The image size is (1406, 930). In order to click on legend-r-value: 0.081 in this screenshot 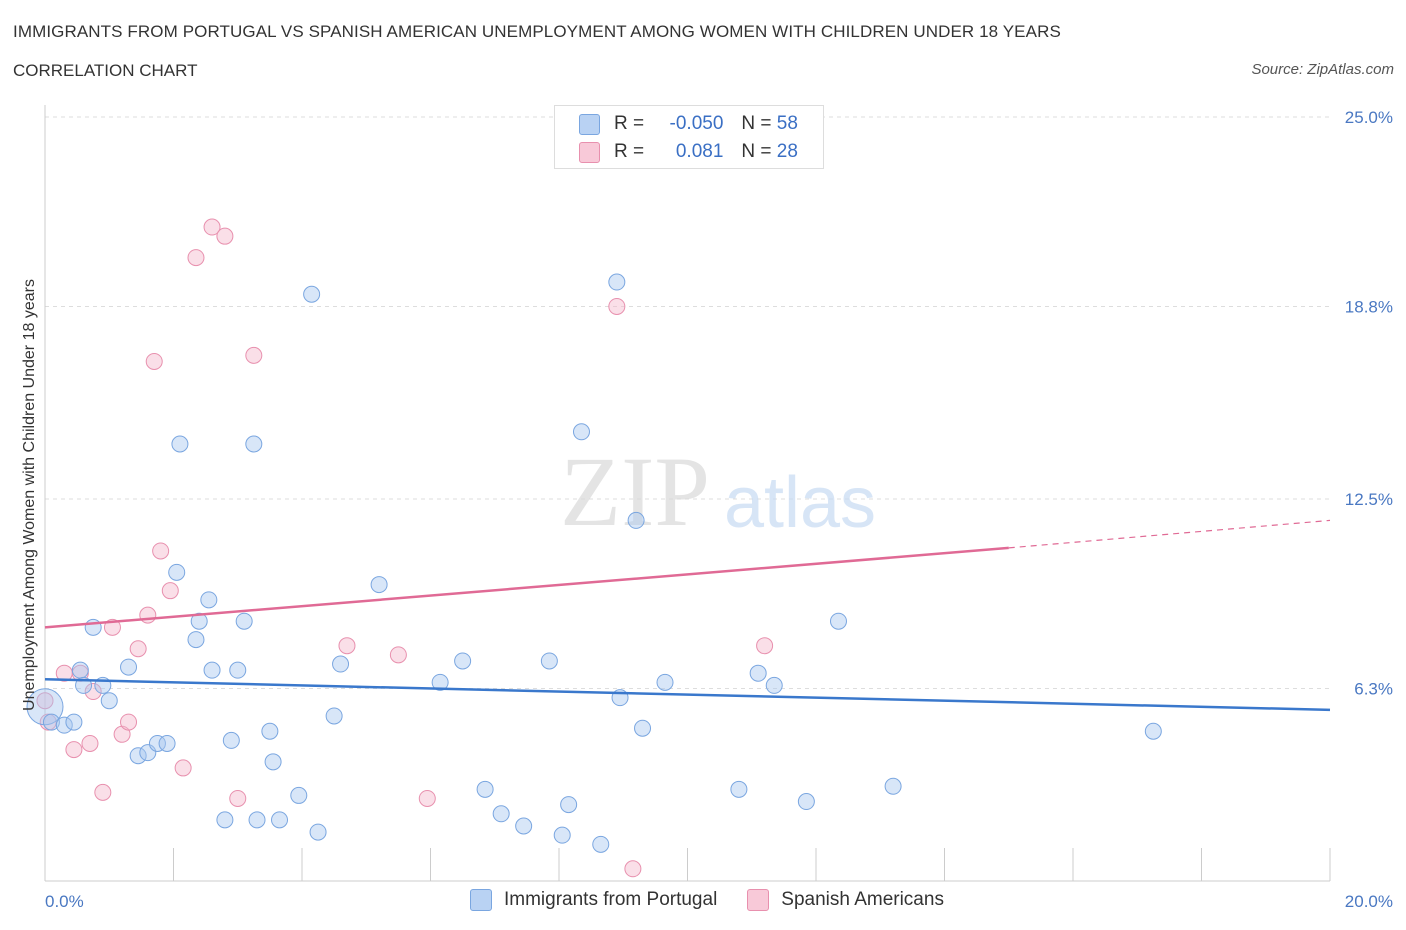, I will do `click(699, 151)`.